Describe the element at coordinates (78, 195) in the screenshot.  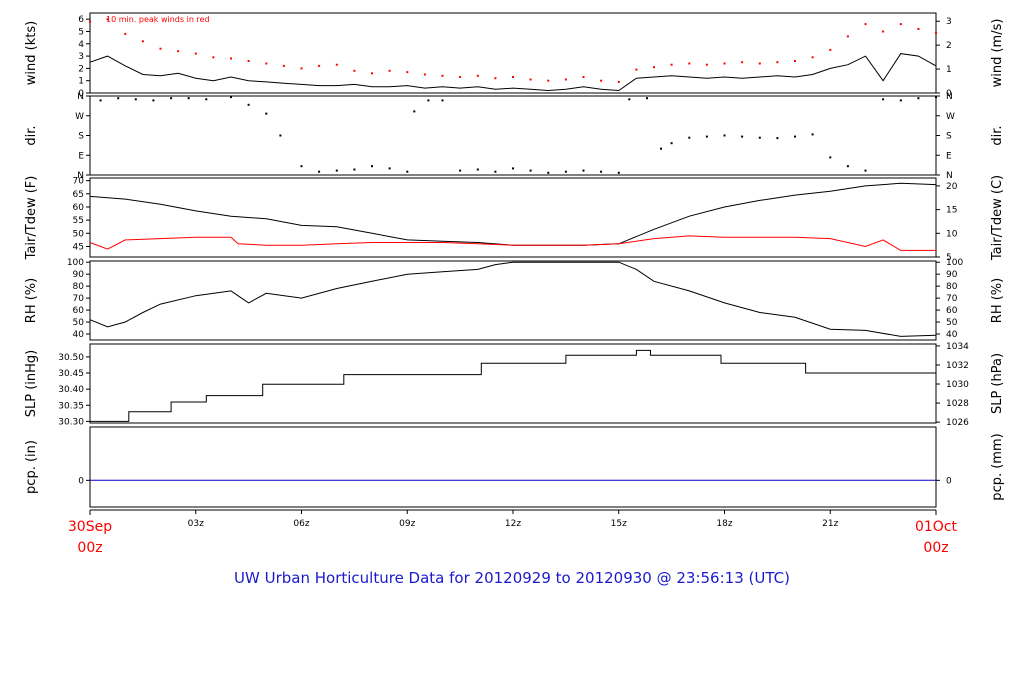
I see `left-tick-label: 65` at that location.